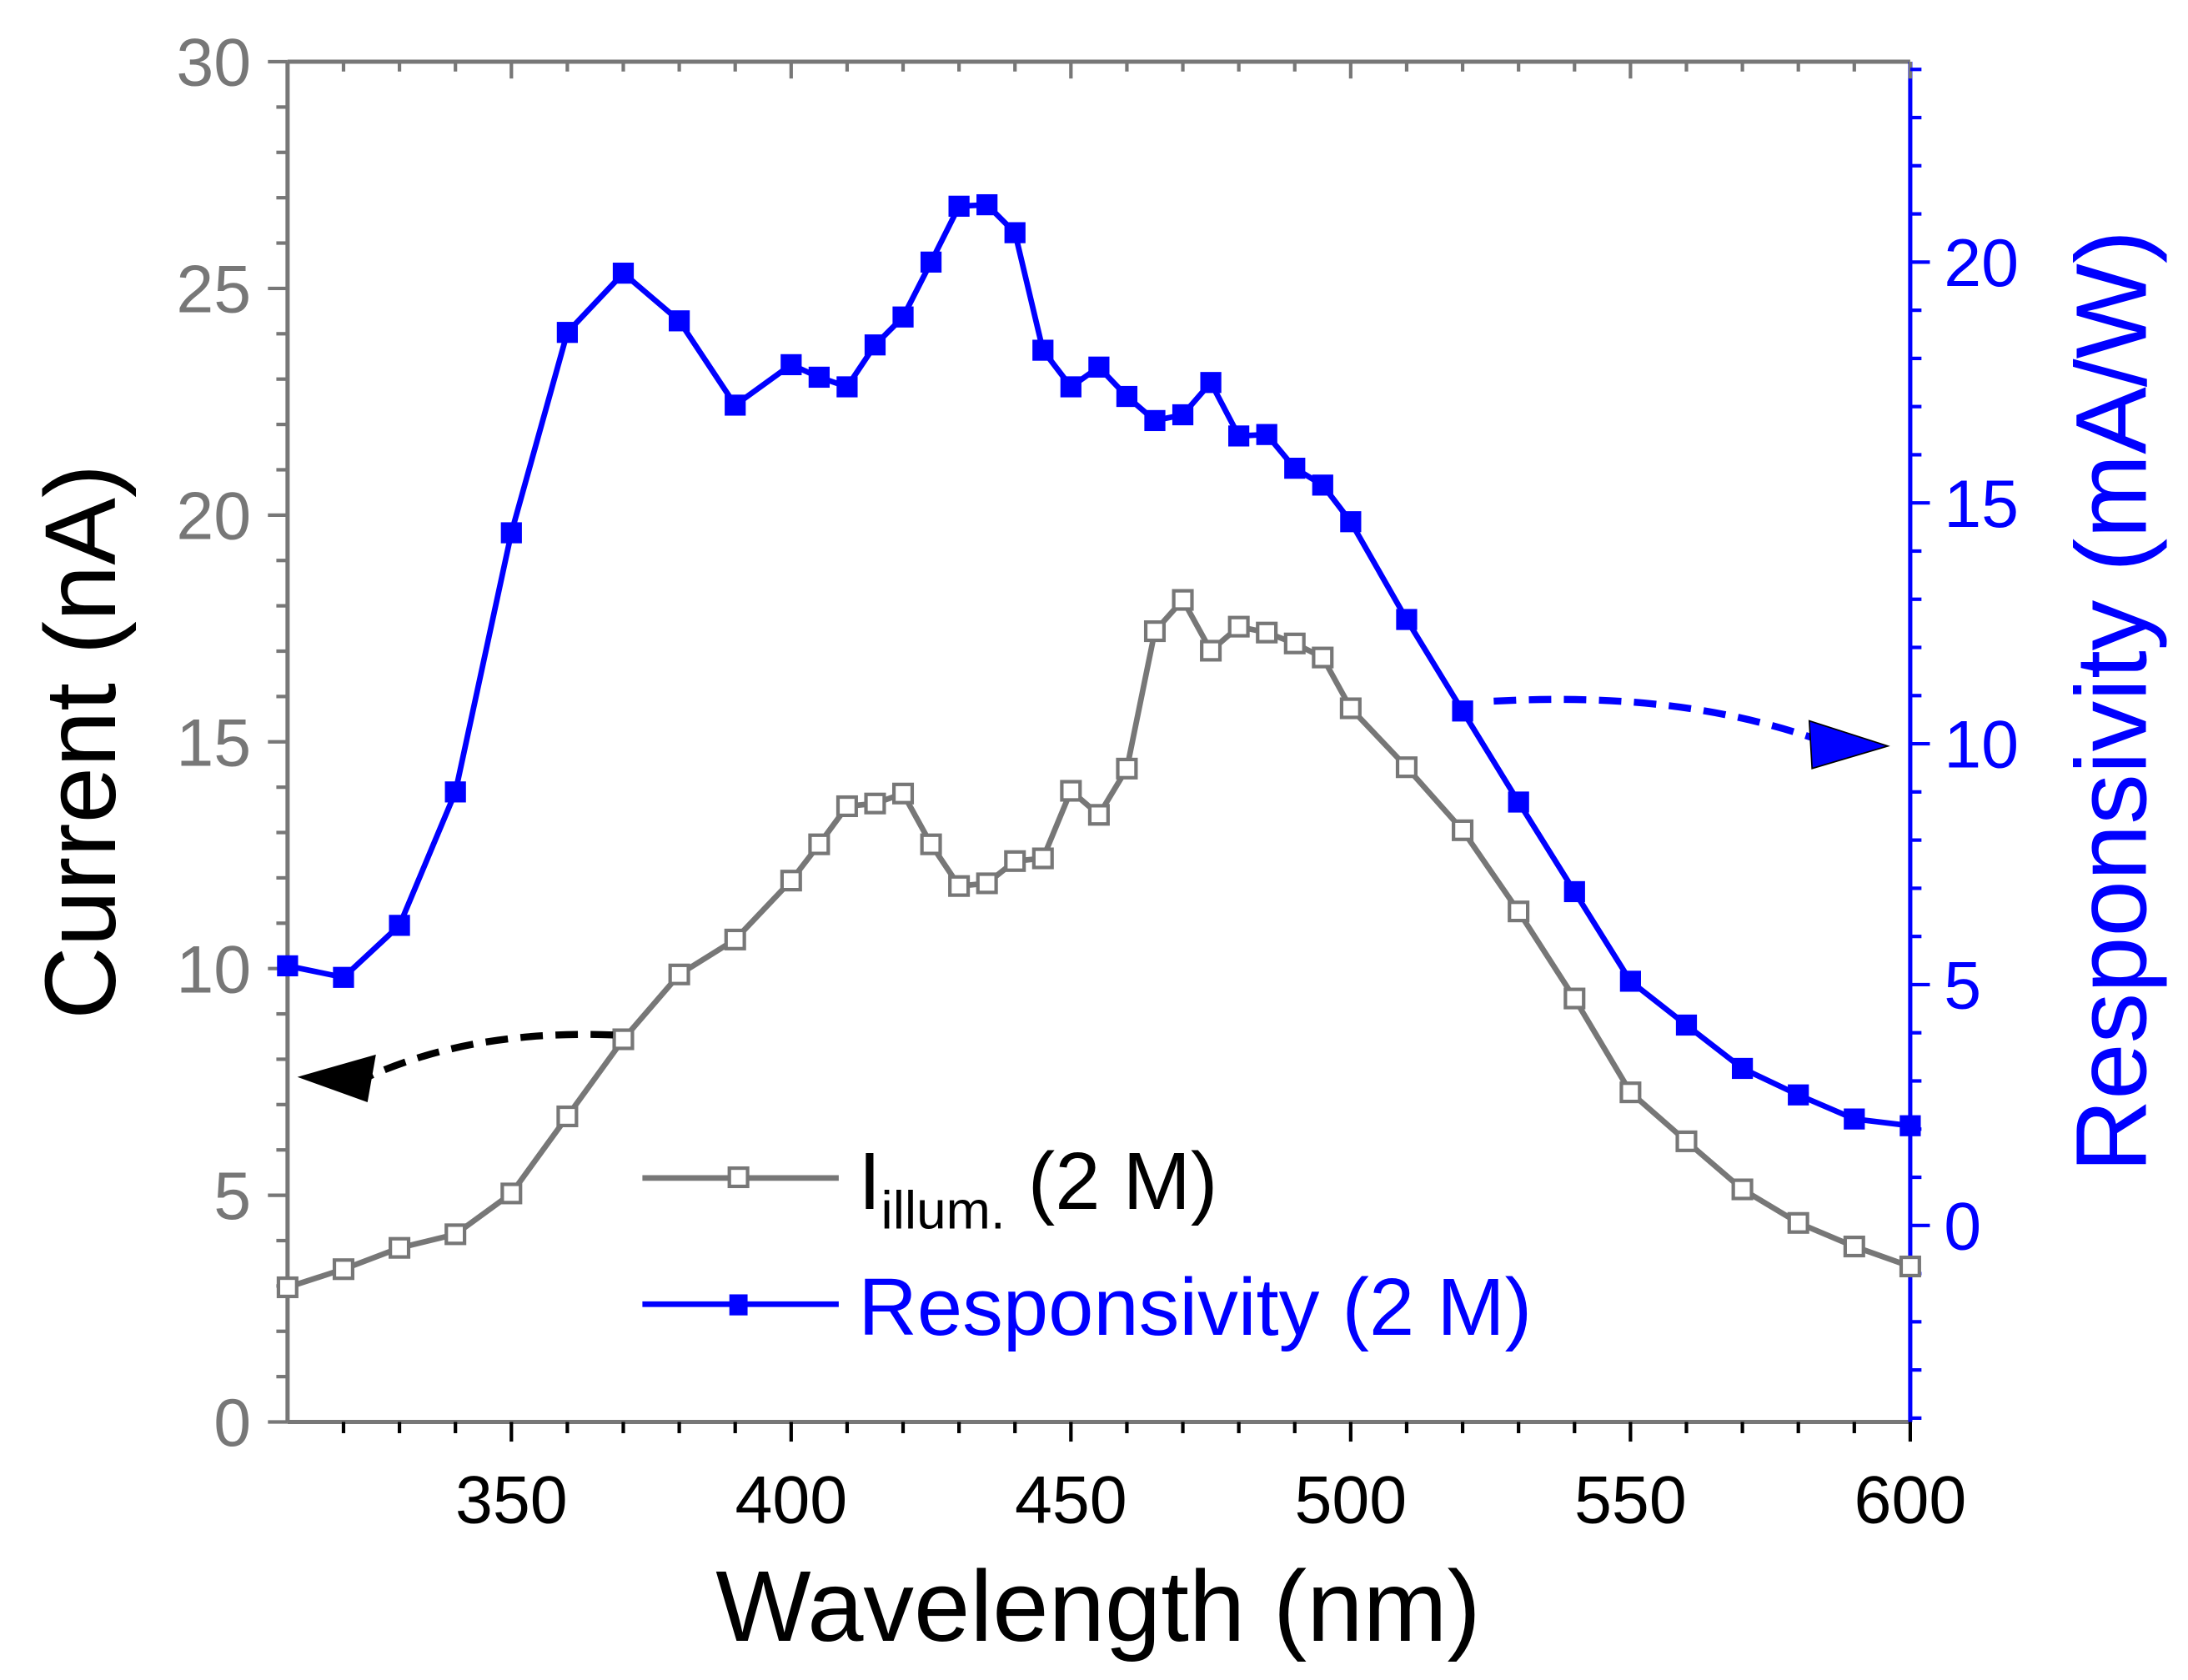 The width and height of the screenshot is (2188, 1680). I want to click on legend-item-current: Iillum. (2 M), so click(930, 1188).